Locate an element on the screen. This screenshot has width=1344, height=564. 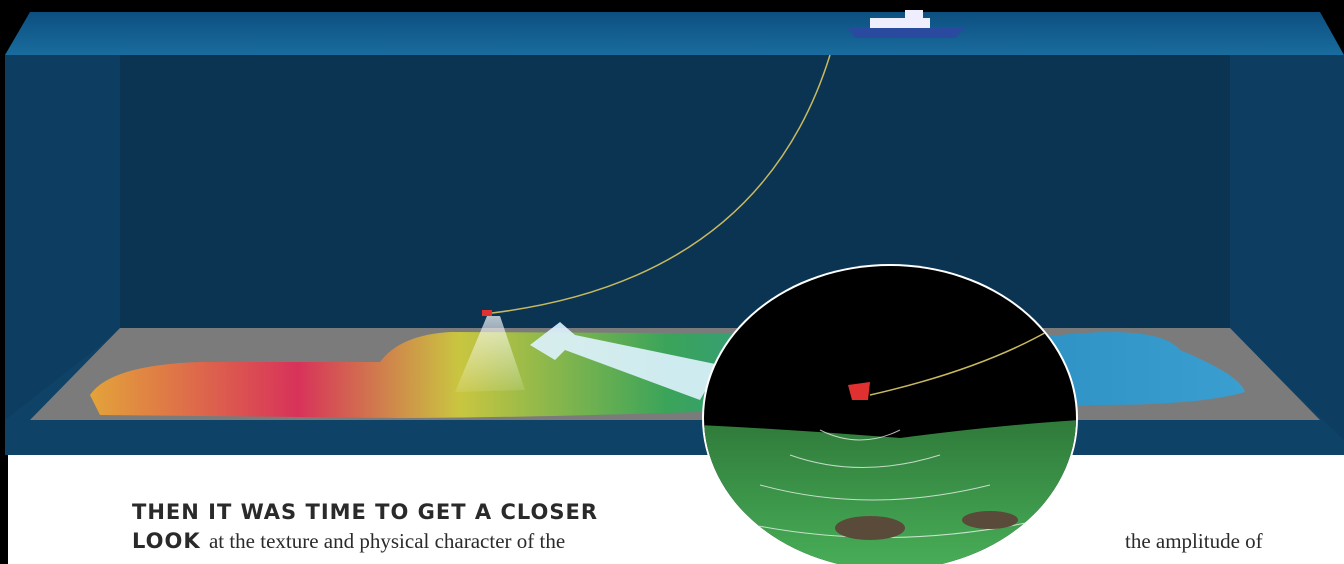
water-surface is located at coordinates (674, 33).